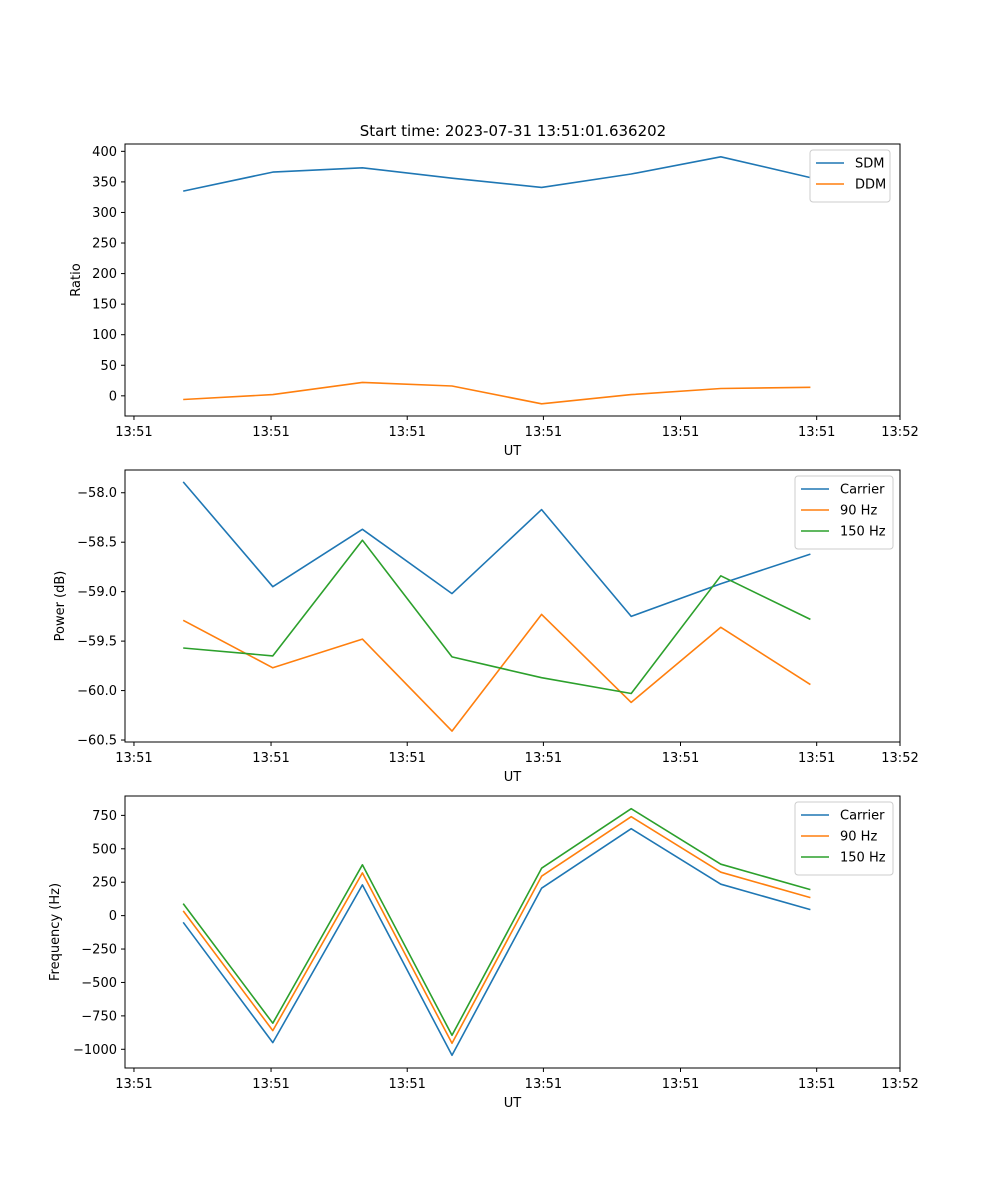  What do you see at coordinates (497, 393) in the screenshot?
I see `series-line-ddm` at bounding box center [497, 393].